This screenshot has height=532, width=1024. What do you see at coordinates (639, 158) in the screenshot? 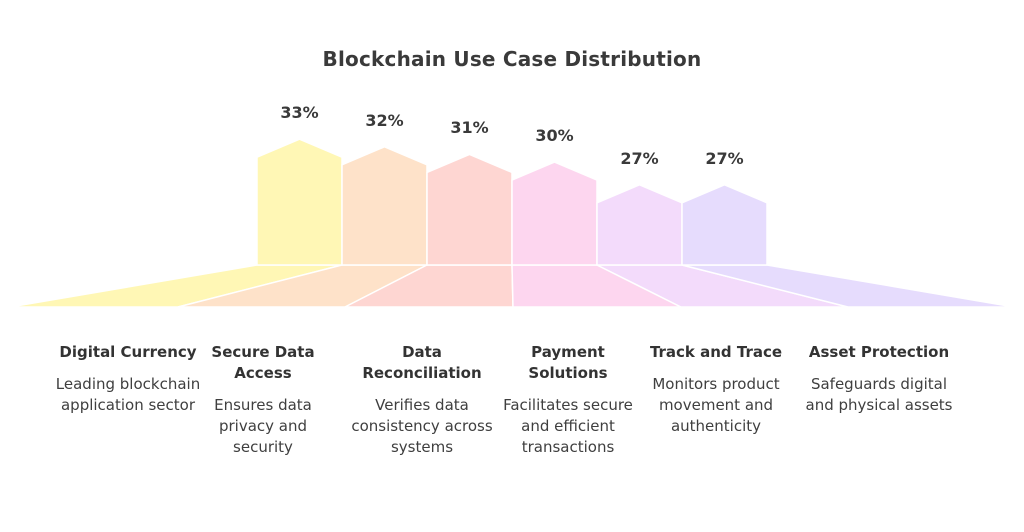
I see `value-label-5: 27%` at bounding box center [639, 158].